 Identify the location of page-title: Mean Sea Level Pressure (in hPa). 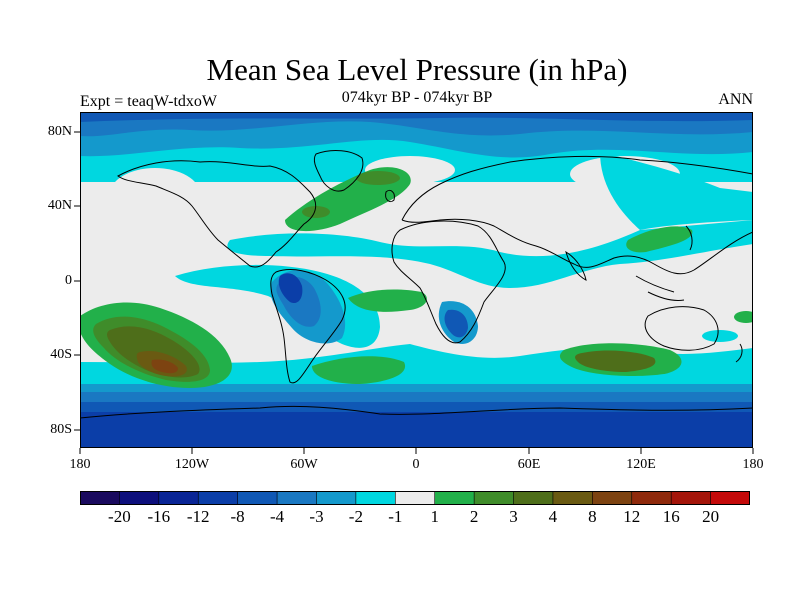
(417, 69).